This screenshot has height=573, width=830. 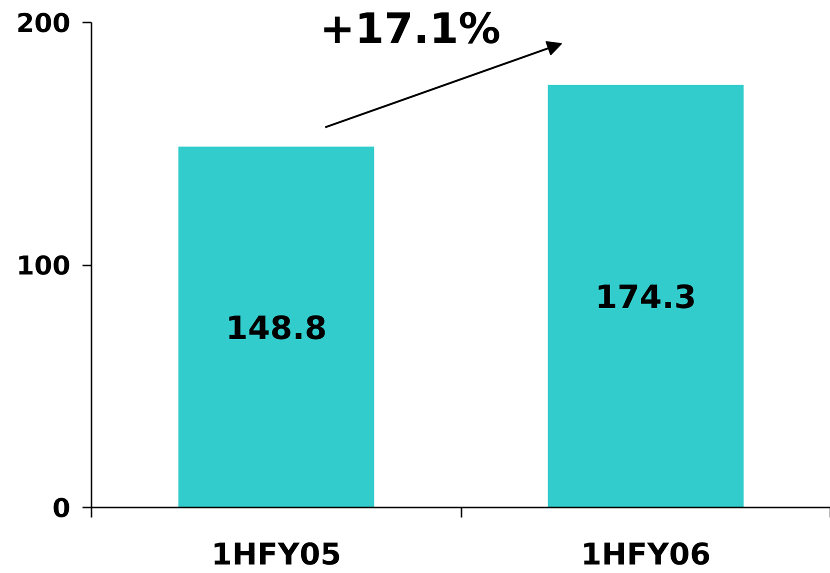 What do you see at coordinates (43, 267) in the screenshot?
I see `y-tick-label: 100` at bounding box center [43, 267].